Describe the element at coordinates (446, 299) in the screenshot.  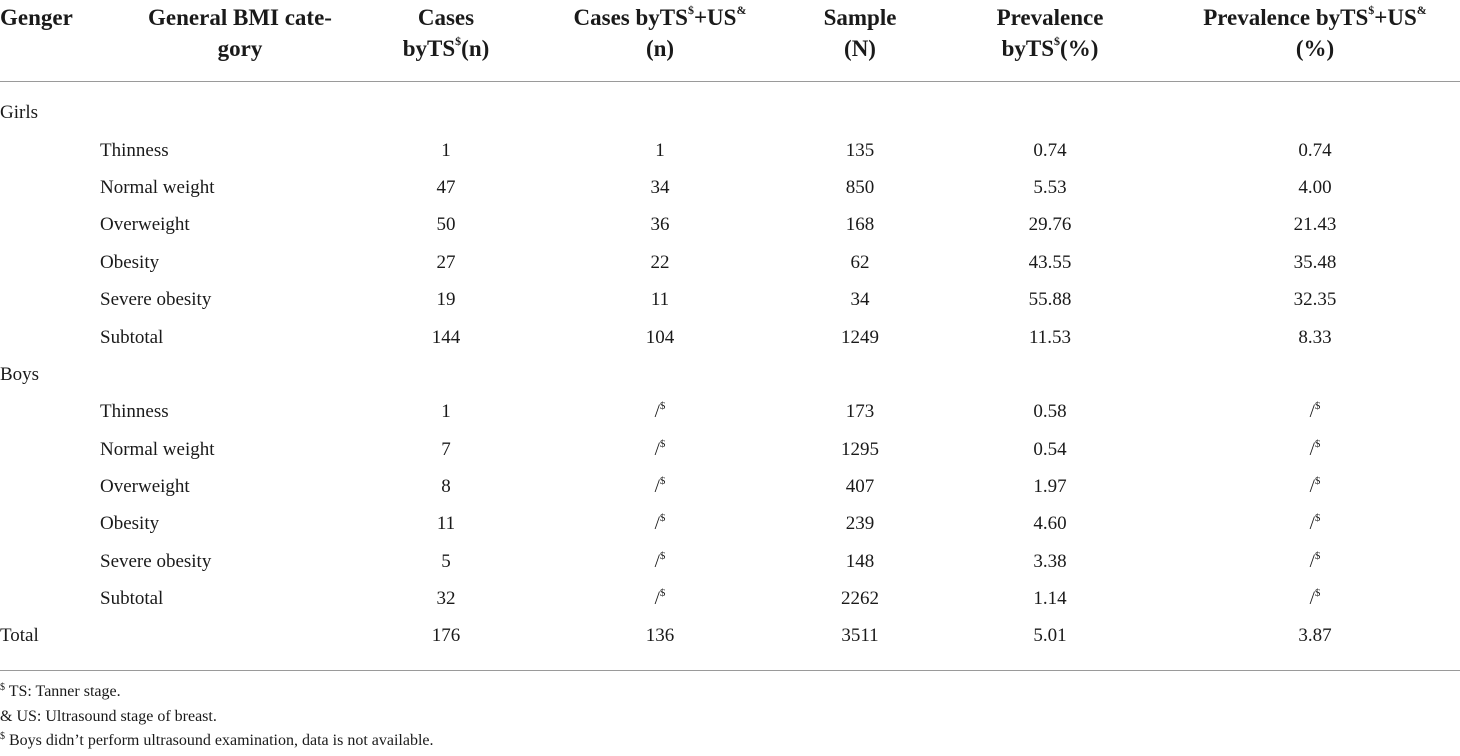
I see `row-cases-ts: 19` at that location.